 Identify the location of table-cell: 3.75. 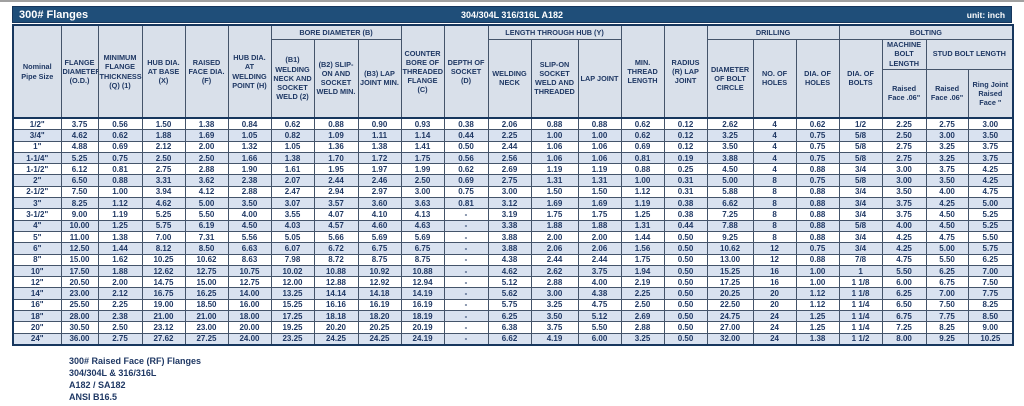
(990, 158).